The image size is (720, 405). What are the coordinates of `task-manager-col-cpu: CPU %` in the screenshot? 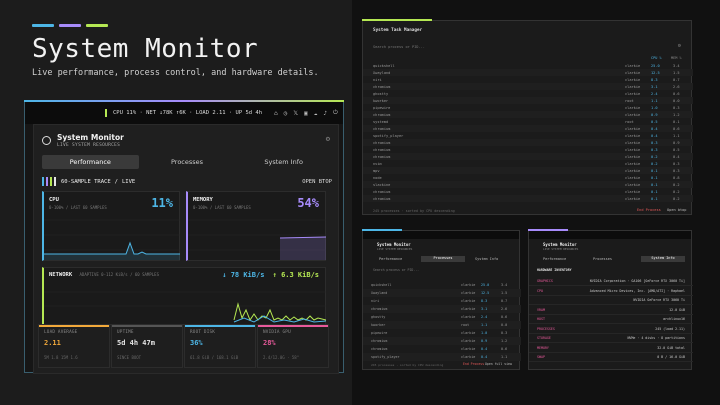 It's located at (656, 58).